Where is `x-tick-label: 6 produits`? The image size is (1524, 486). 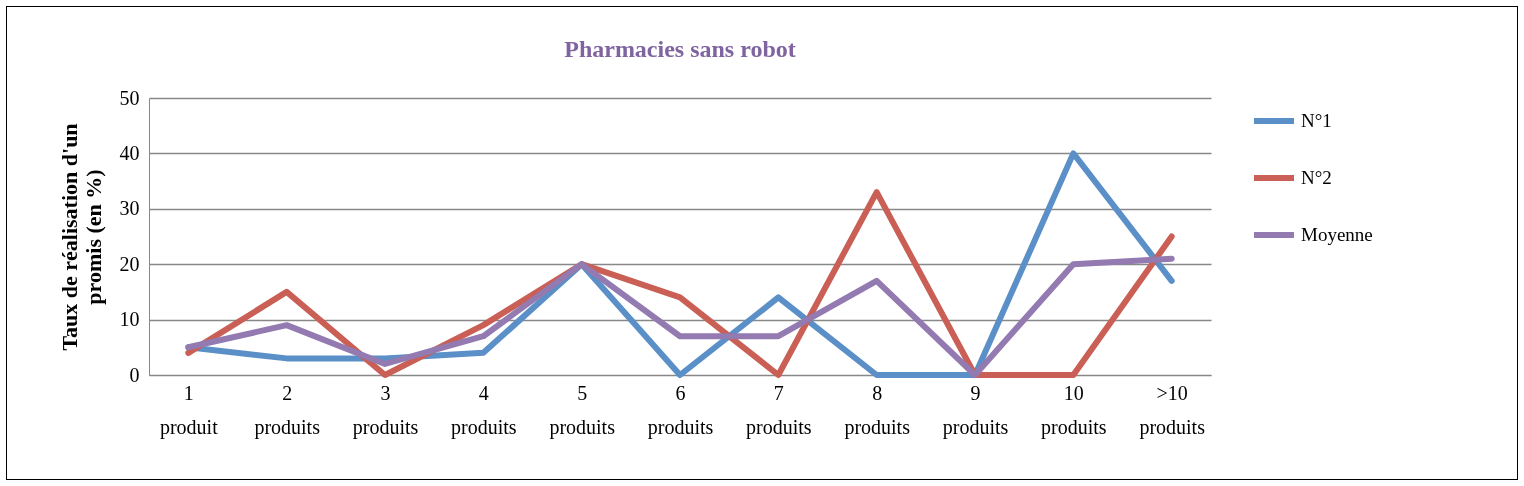 x-tick-label: 6 produits is located at coordinates (680, 410).